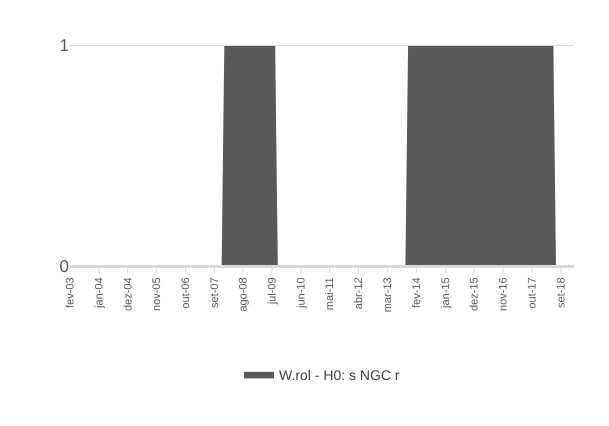 This screenshot has height=426, width=609. What do you see at coordinates (99, 293) in the screenshot?
I see `x-tick-label: jan-04` at bounding box center [99, 293].